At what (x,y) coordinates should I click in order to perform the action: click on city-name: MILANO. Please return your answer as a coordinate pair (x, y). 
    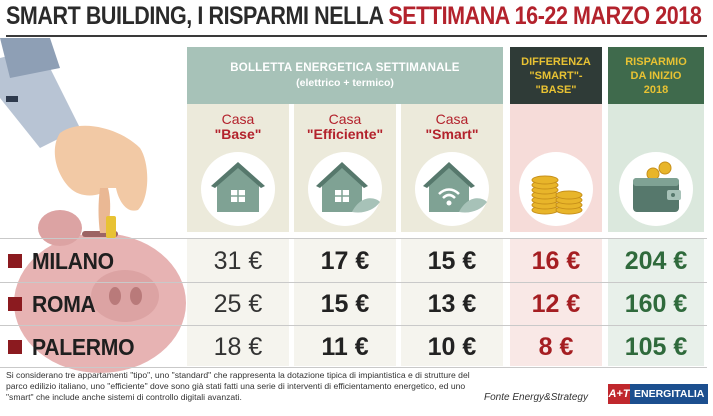
    Looking at the image, I should click on (73, 260).